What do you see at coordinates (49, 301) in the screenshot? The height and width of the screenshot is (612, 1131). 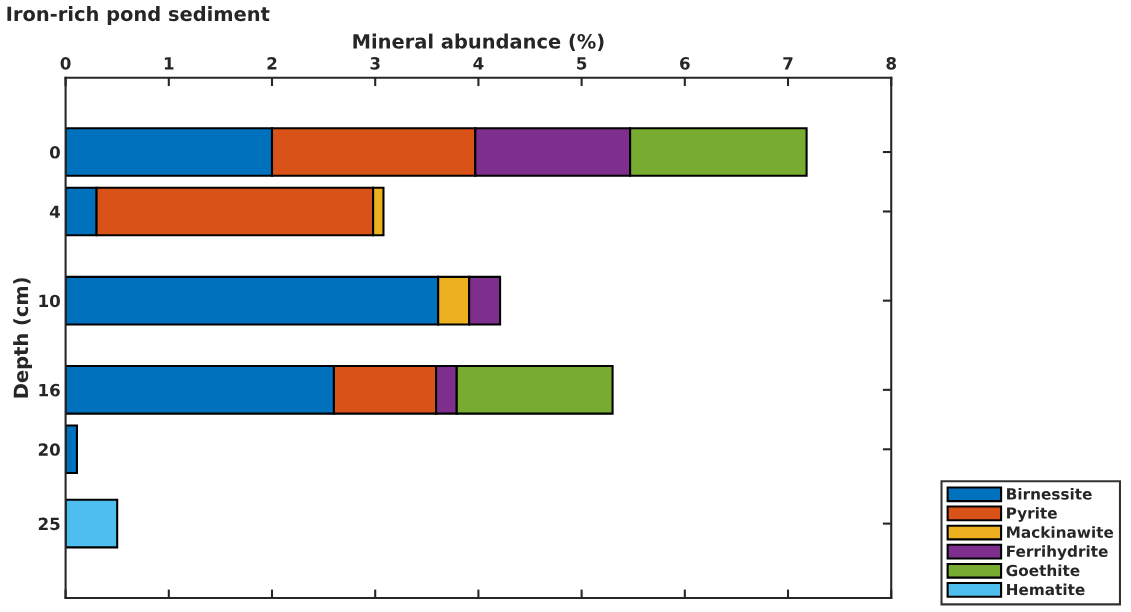 I see `y-tick-label: 10` at bounding box center [49, 301].